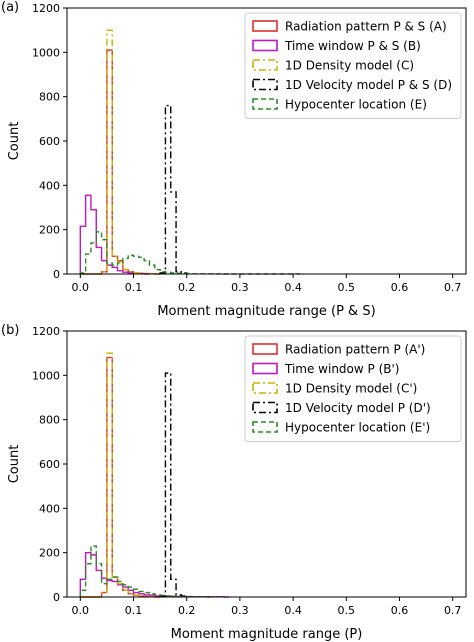 The width and height of the screenshot is (474, 642). Describe the element at coordinates (366, 27) in the screenshot. I see `legend-entry-A: Radiation pattern P & S (A)` at that location.